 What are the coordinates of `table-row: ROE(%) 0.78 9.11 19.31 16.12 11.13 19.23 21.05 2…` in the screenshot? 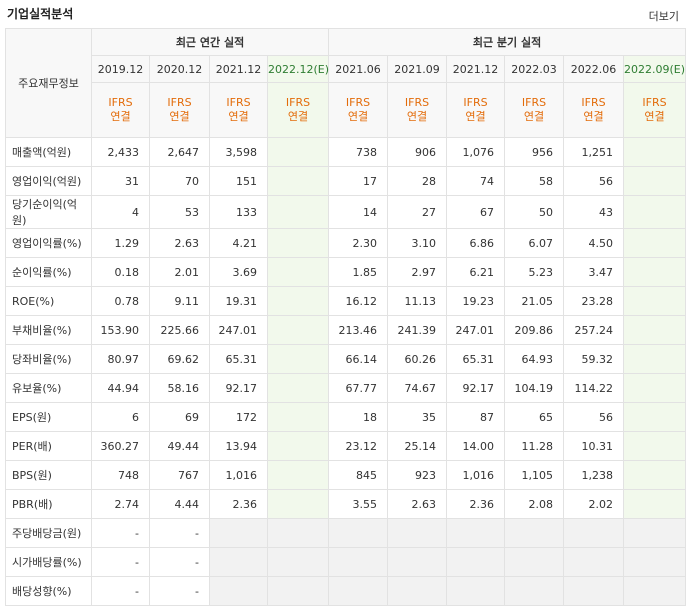 It's located at (346, 301).